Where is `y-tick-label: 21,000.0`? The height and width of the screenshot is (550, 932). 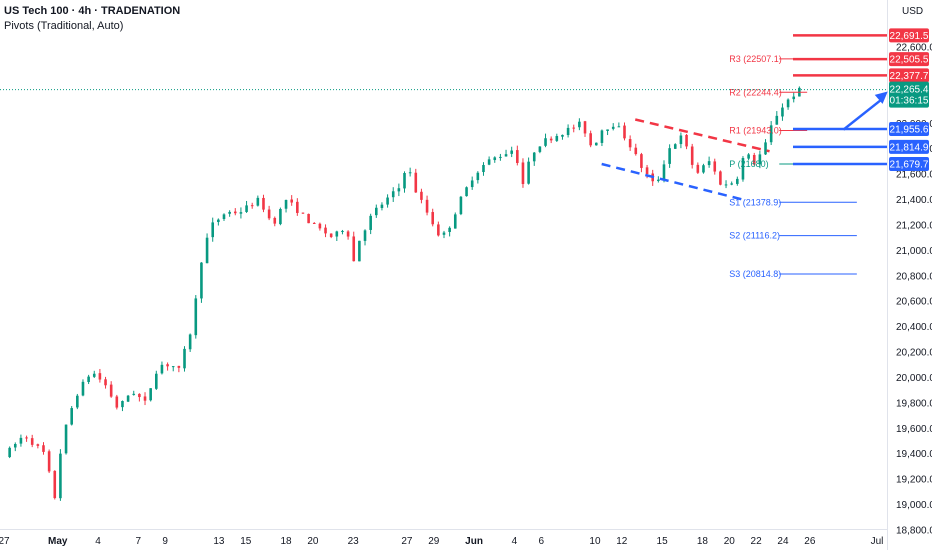 y-tick-label: 21,000.0 is located at coordinates (914, 251).